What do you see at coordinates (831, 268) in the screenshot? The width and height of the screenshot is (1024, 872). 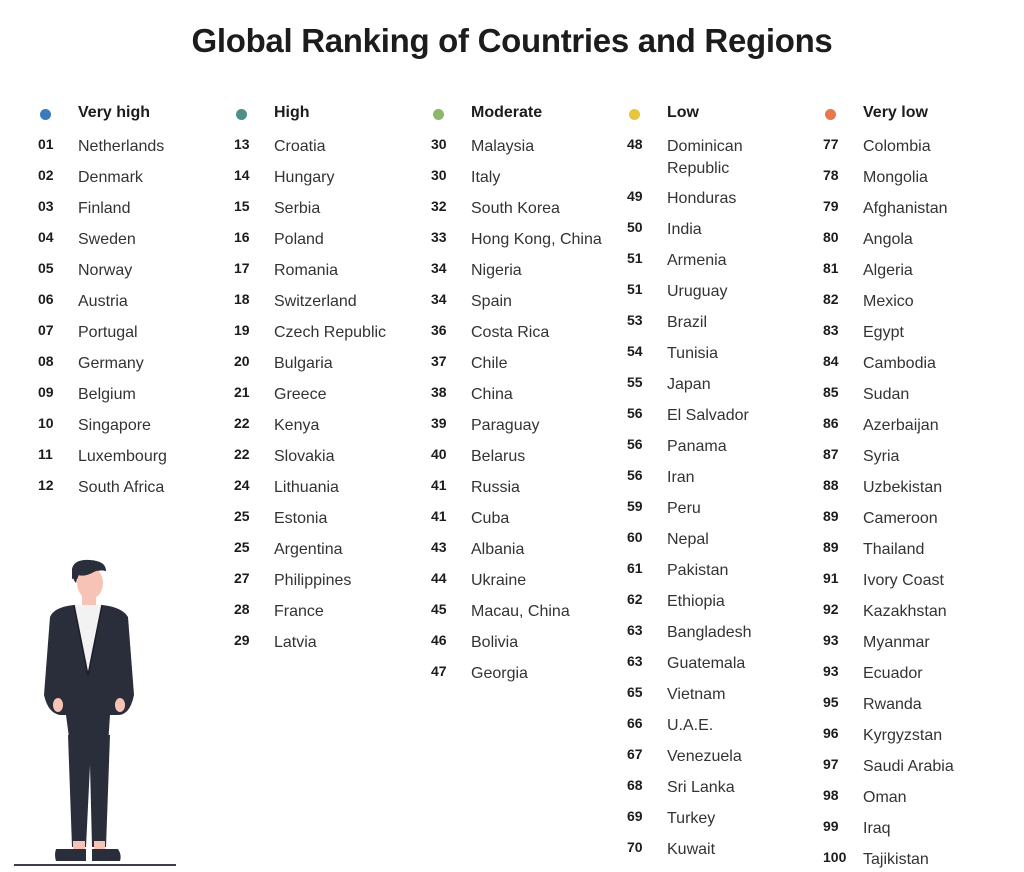 I see `rank-number: 81` at bounding box center [831, 268].